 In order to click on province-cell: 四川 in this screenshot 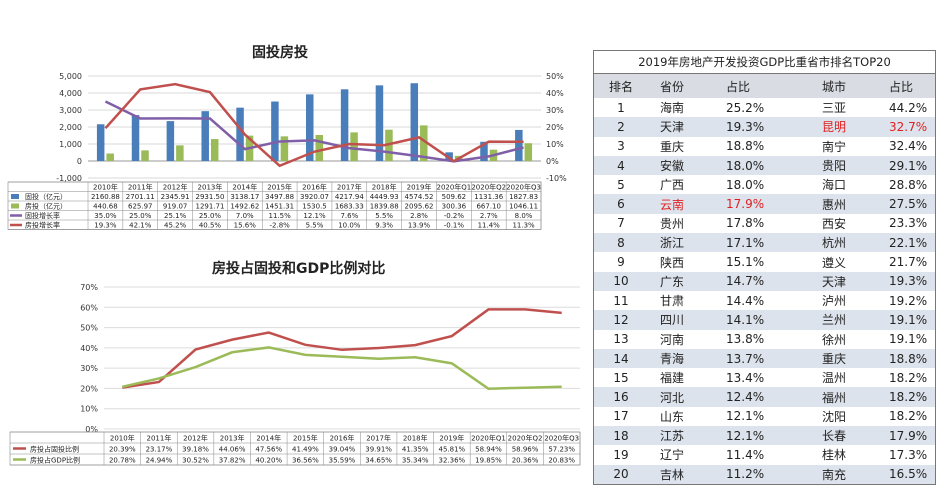, I will do `click(685, 320)`.